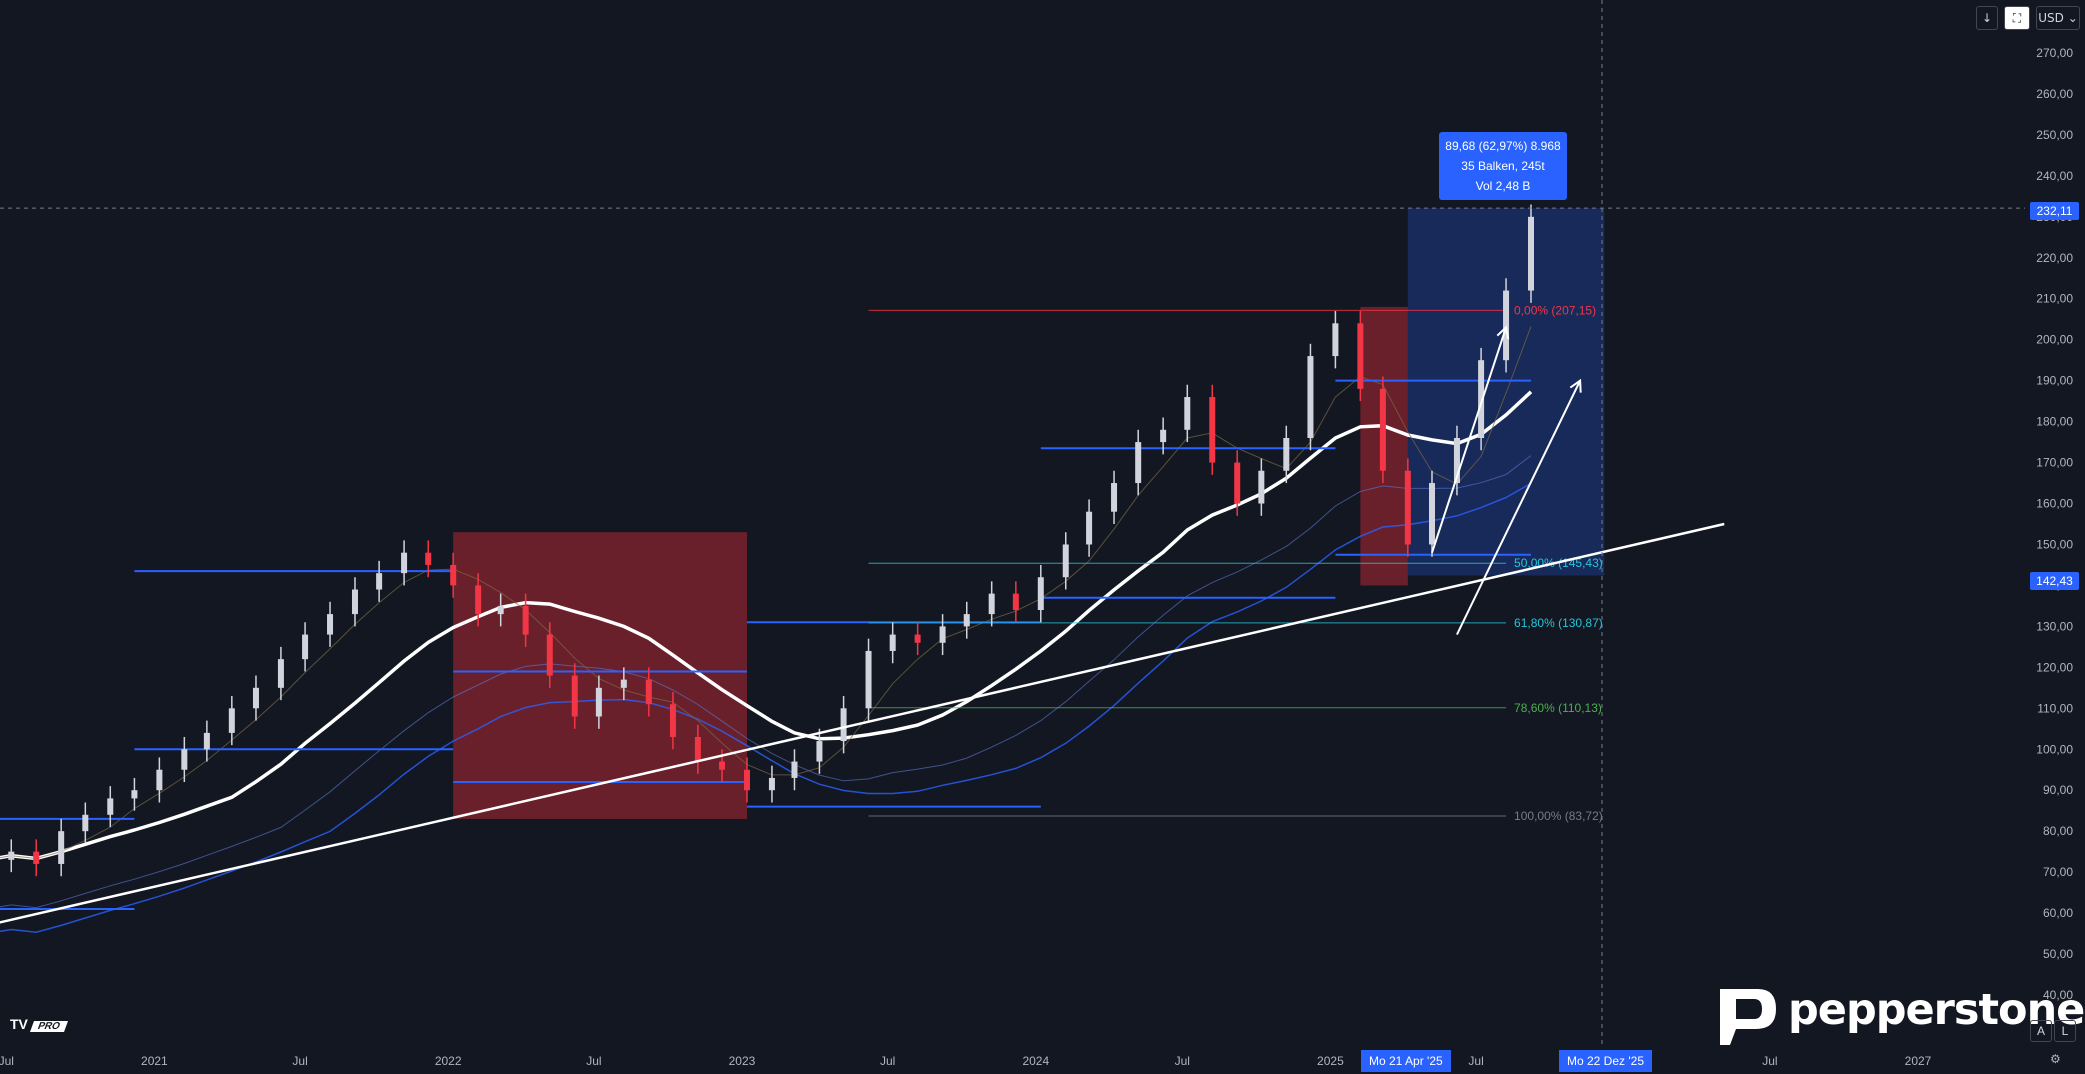 The image size is (2085, 1074). I want to click on y-tick-label: 240,00, so click(2054, 176).